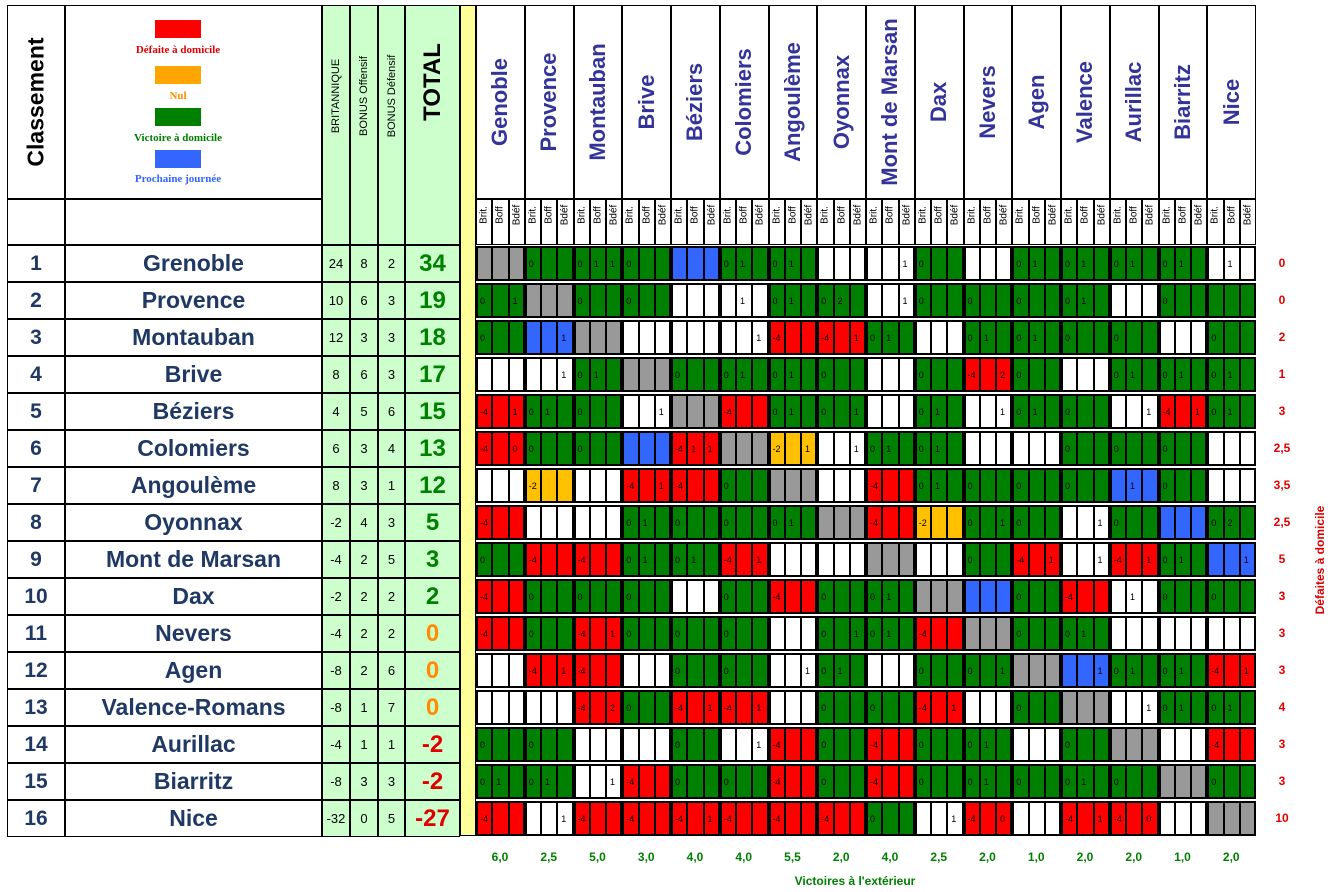  Describe the element at coordinates (193, 222) in the screenshot. I see `name-subheader-blank` at that location.